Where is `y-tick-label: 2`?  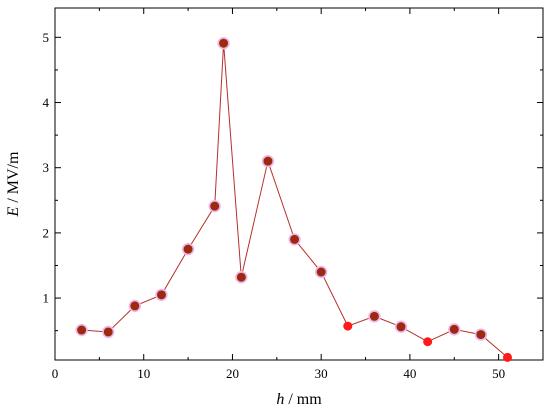
y-tick-label: 2 is located at coordinates (46, 232).